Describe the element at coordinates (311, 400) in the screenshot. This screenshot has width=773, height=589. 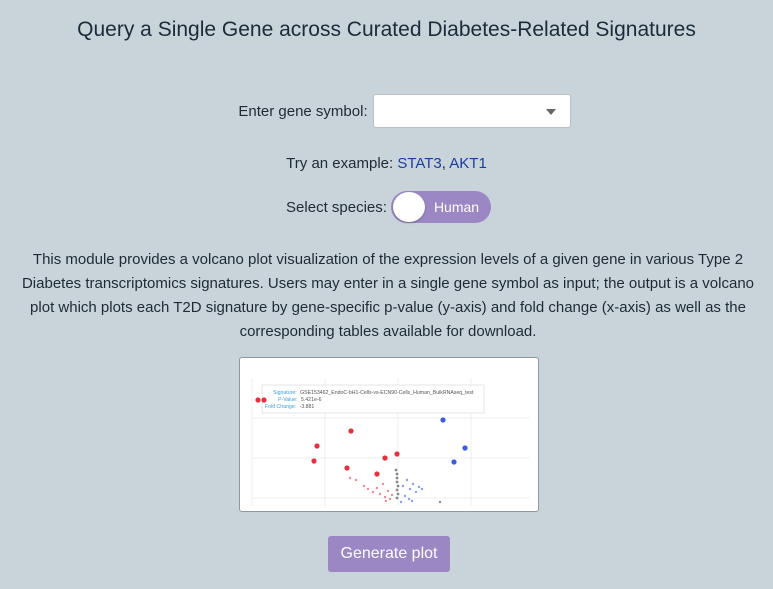
I see `tooltip-pvalue-value: 5.421e-6` at that location.